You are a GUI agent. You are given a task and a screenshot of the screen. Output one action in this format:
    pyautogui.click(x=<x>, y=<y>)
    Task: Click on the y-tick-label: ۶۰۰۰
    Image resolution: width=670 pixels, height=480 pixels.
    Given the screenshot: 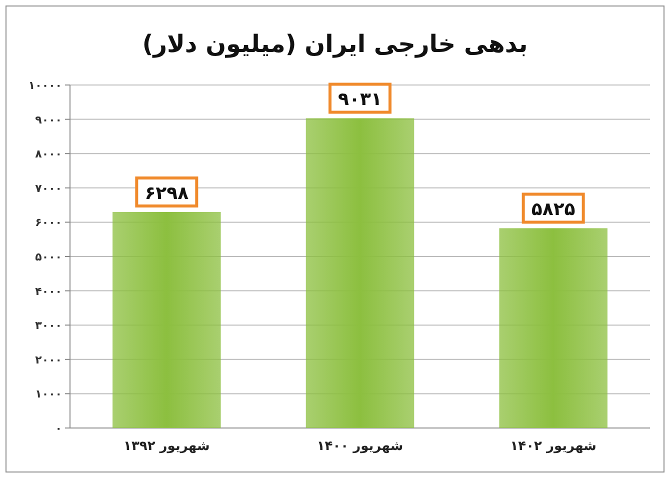 What is the action you would take?
    pyautogui.click(x=48, y=223)
    